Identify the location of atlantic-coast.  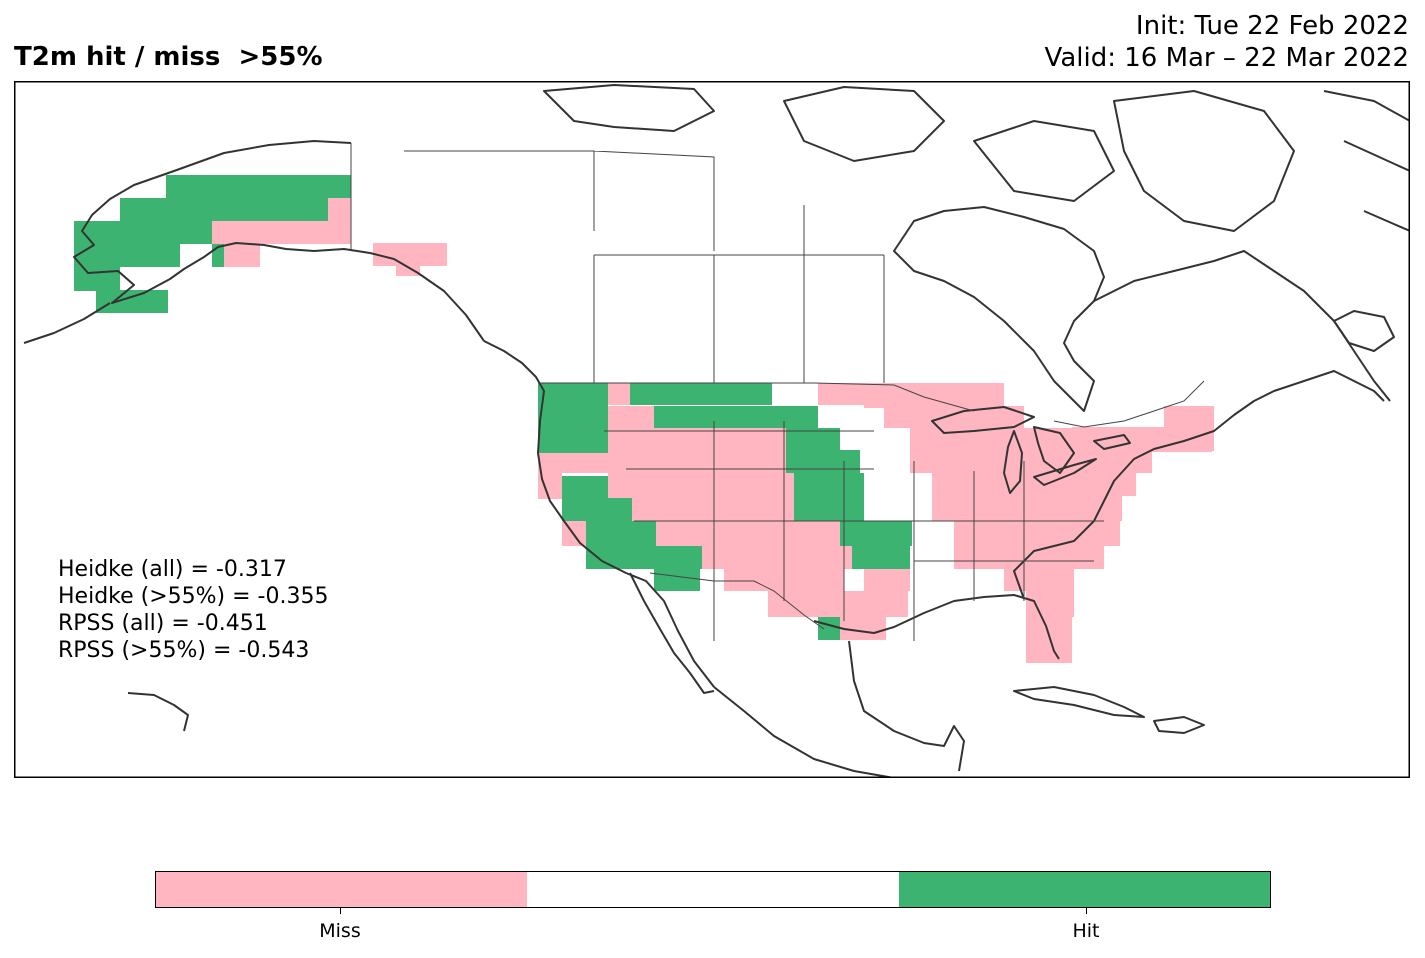
(1199, 485).